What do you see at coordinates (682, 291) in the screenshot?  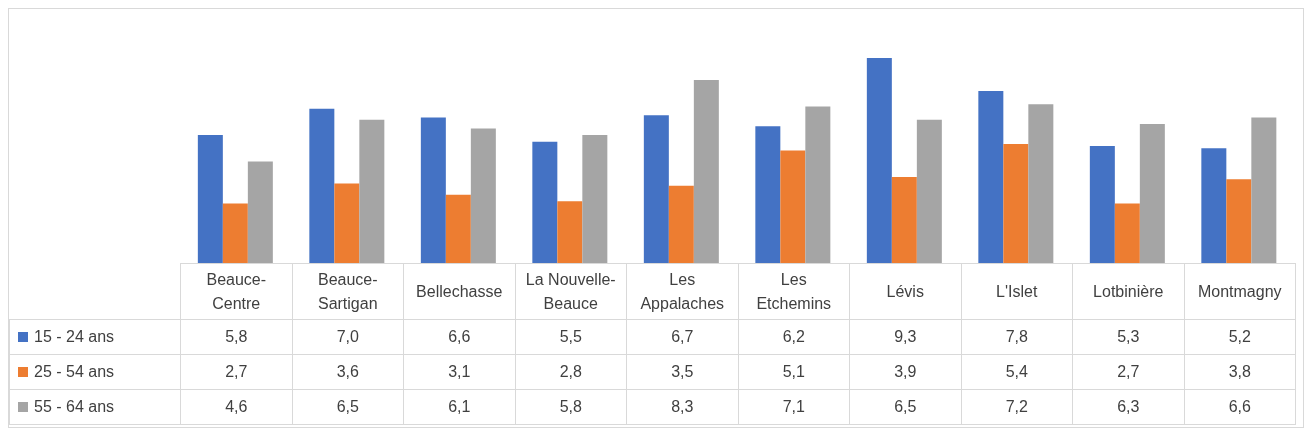 I see `x-tick-label: Les Appalaches` at bounding box center [682, 291].